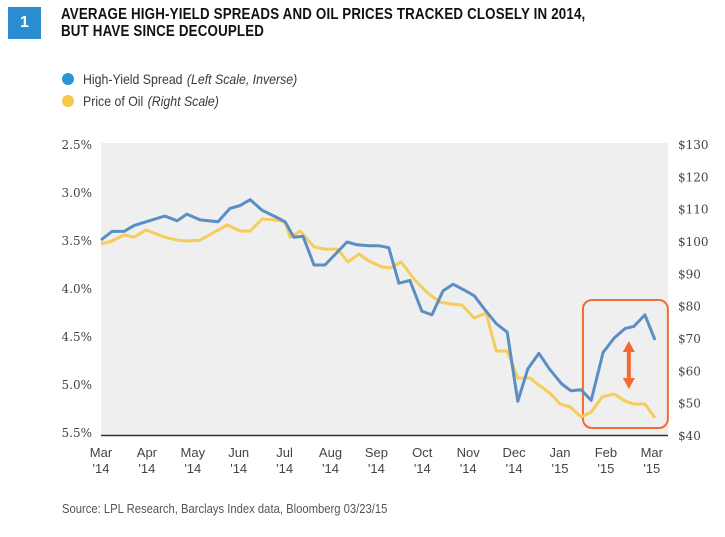  Describe the element at coordinates (77, 241) in the screenshot. I see `left-tick-label: 3.5%` at that location.